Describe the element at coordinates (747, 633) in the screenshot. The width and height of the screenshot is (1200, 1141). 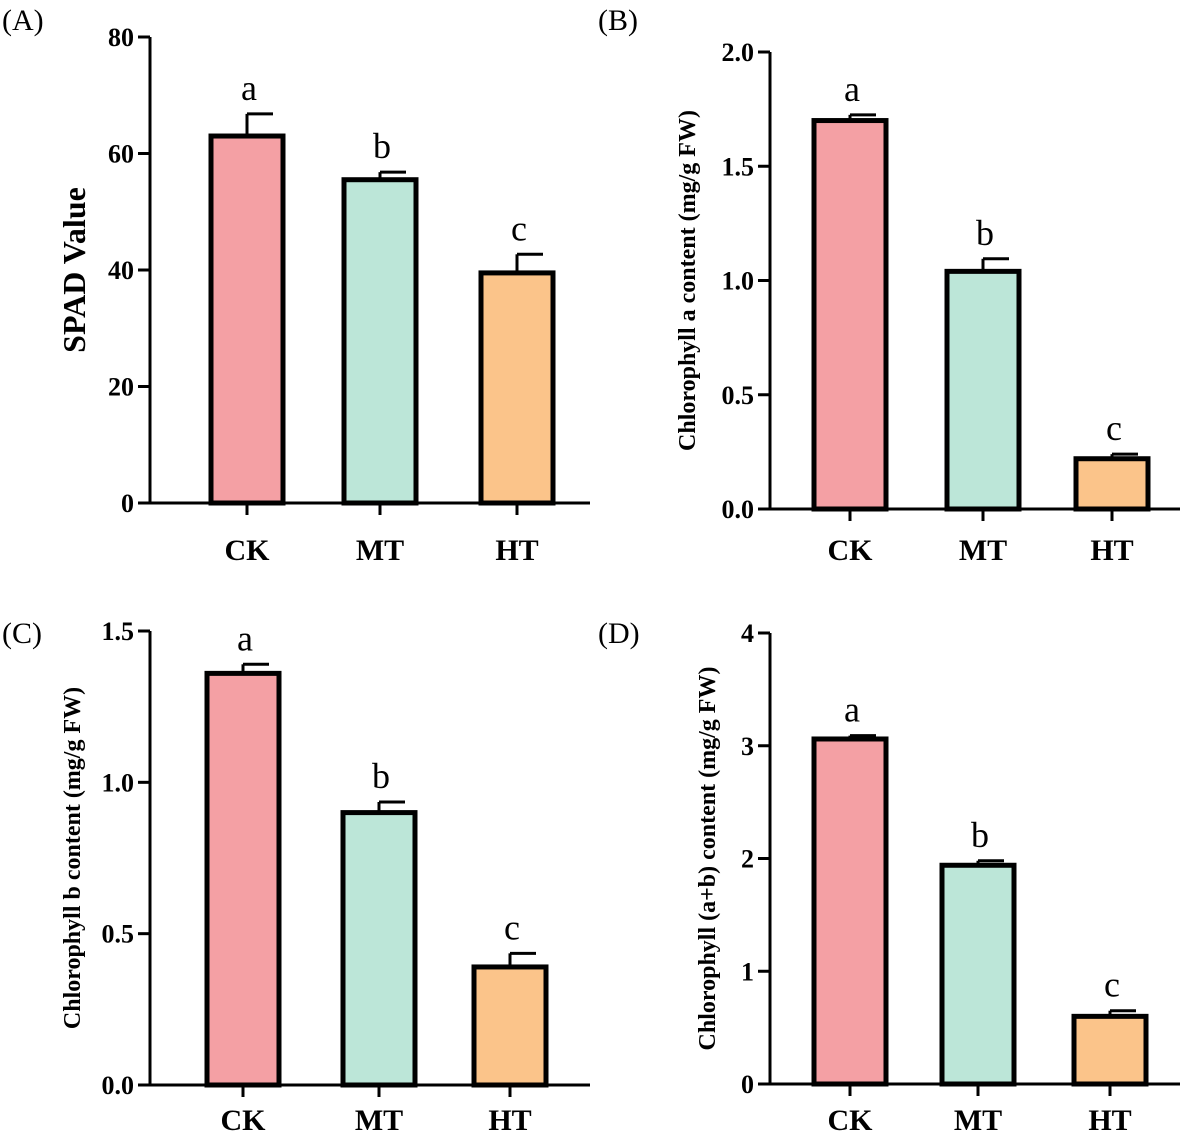
I see `y-tick-label: 4` at that location.